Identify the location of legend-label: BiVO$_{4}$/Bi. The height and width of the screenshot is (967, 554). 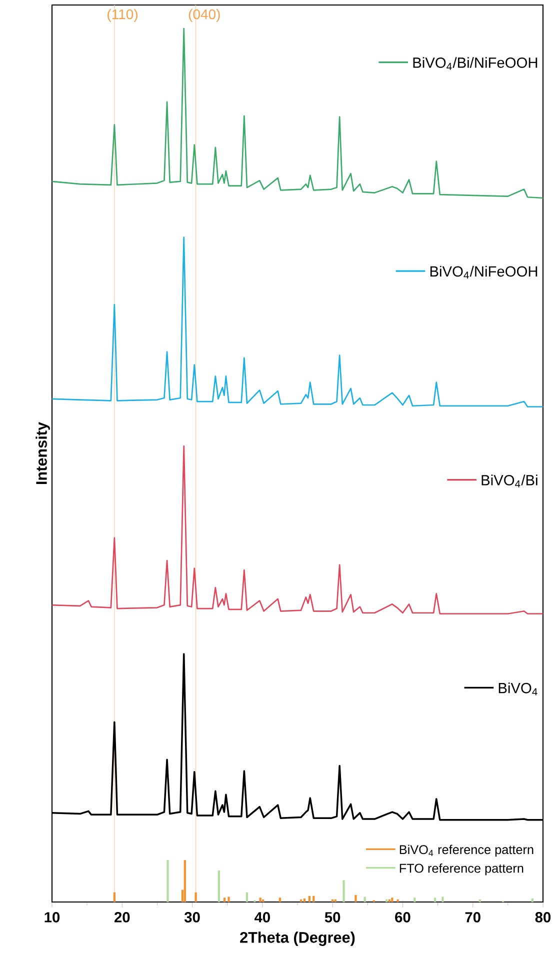
(510, 481).